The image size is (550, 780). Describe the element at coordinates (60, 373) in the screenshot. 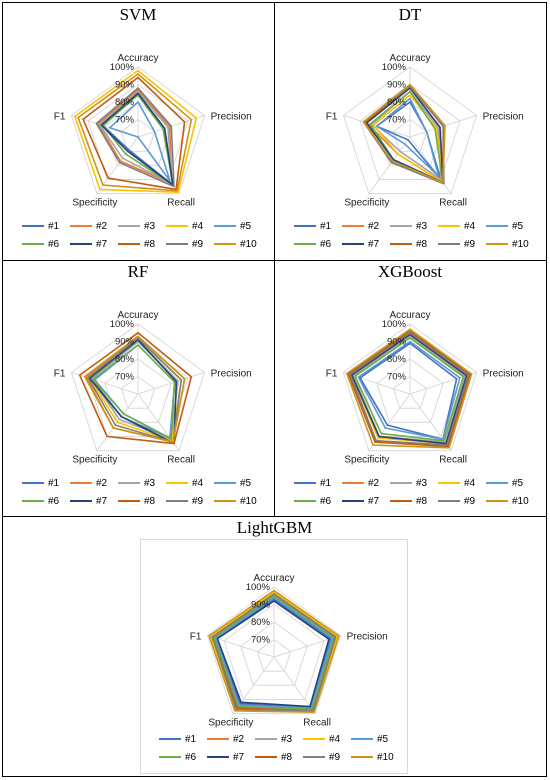

I see `axis-label-f1: F1` at that location.